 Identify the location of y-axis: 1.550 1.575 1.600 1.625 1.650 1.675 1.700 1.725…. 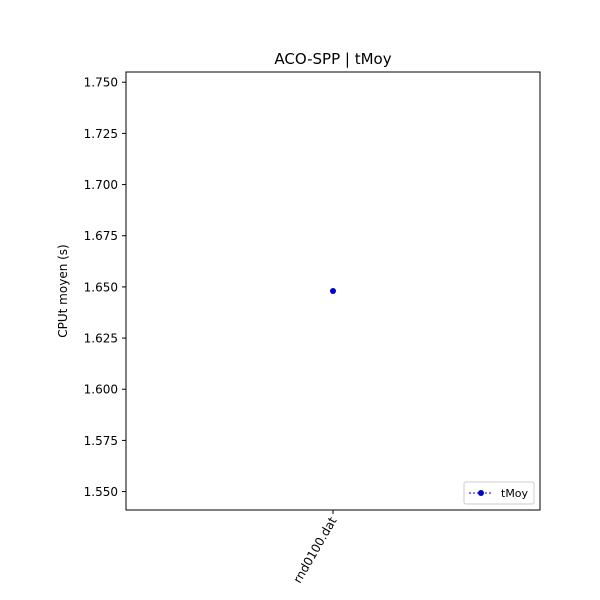
(105, 287).